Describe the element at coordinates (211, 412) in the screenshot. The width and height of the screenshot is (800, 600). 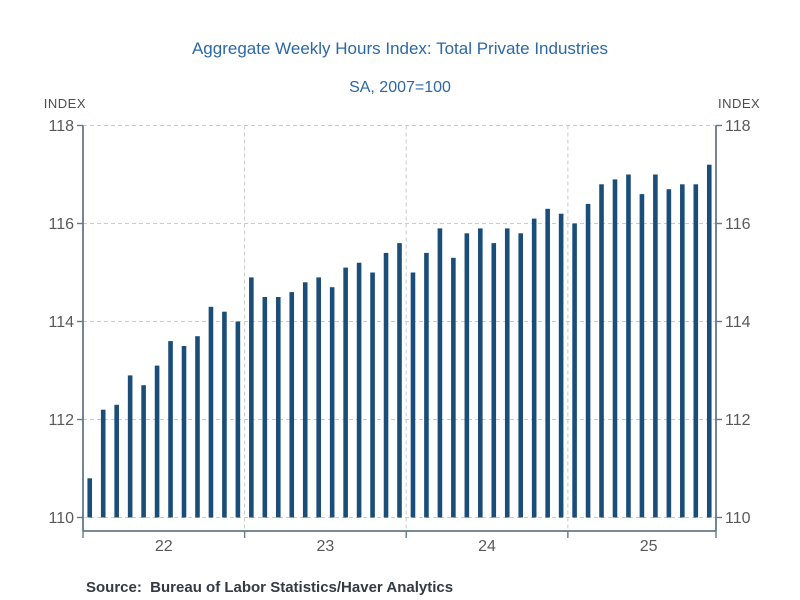
I see `bar-oct-2022` at that location.